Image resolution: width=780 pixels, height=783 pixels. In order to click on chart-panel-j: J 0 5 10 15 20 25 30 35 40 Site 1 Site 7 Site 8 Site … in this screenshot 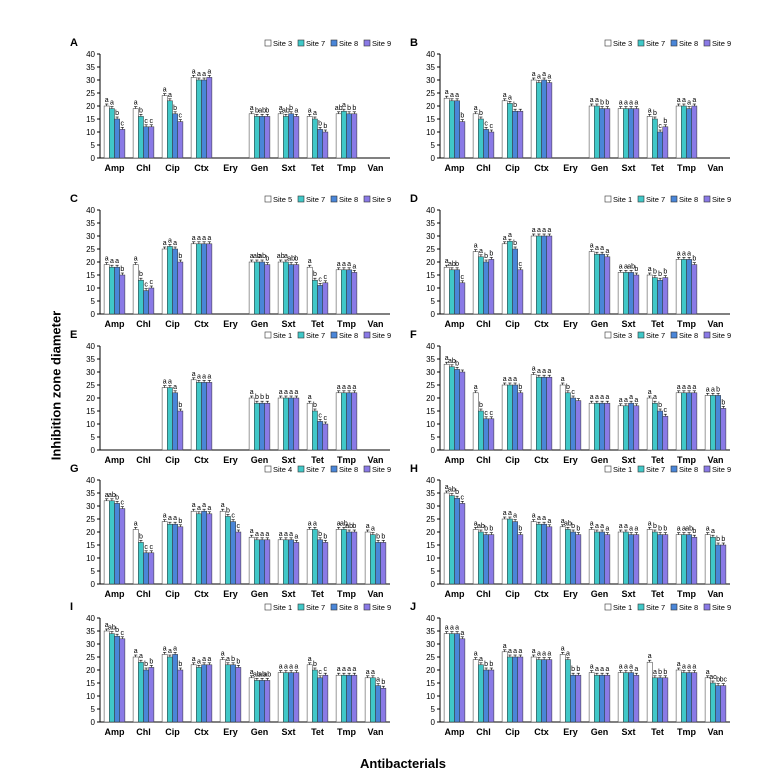, I will do `click(570, 669)`.